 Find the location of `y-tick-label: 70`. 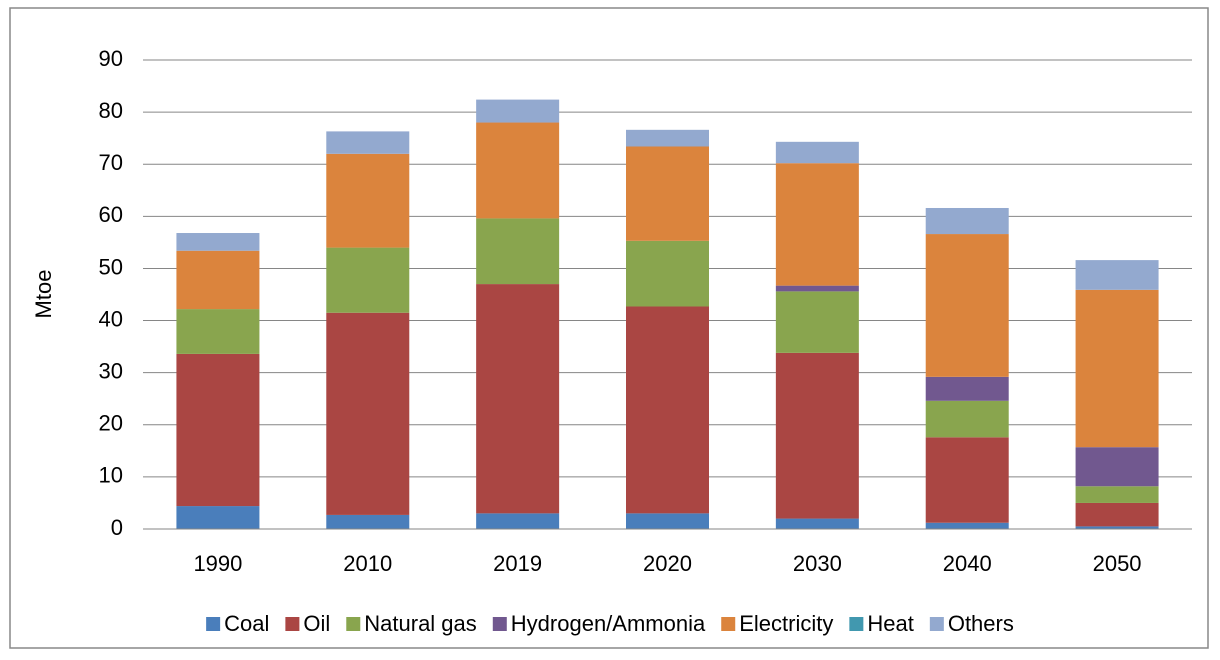

y-tick-label: 70 is located at coordinates (111, 162).